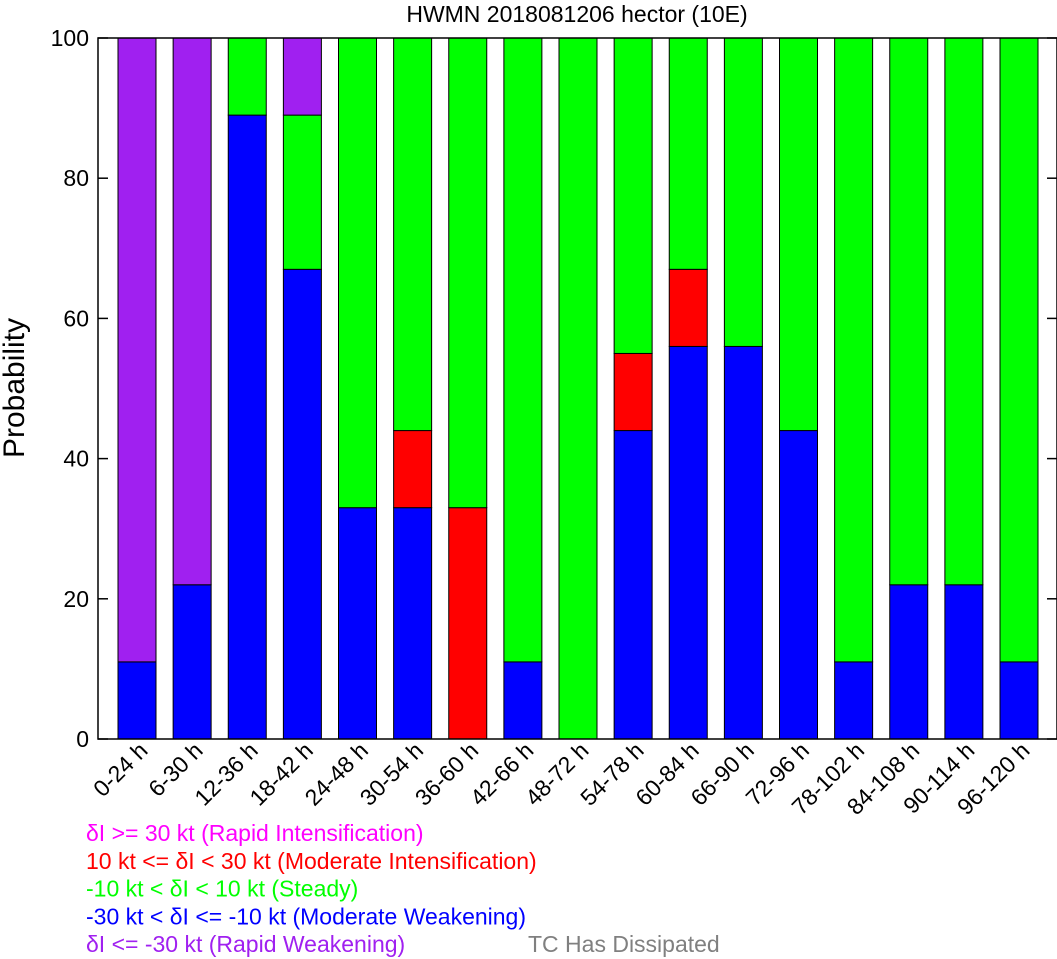 The width and height of the screenshot is (1057, 959). What do you see at coordinates (854, 350) in the screenshot?
I see `bar-segment-13-kt-i-kt-steady` at bounding box center [854, 350].